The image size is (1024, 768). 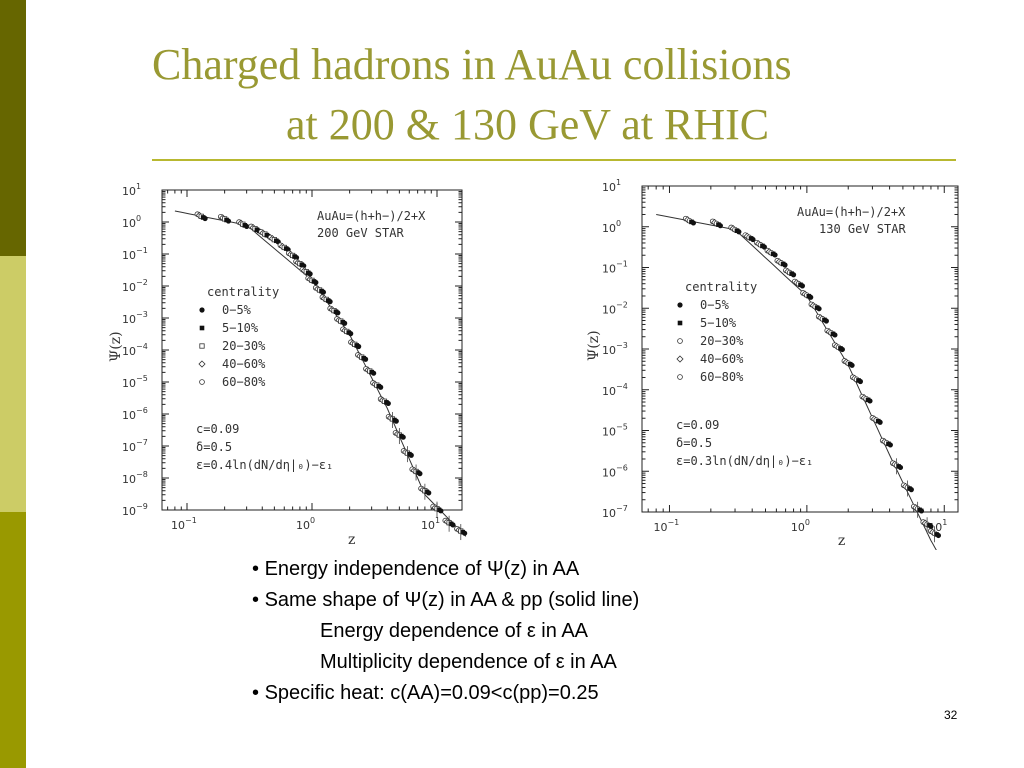 What do you see at coordinates (142, 410) in the screenshot?
I see `y-tick-exponent: −6` at bounding box center [142, 410].